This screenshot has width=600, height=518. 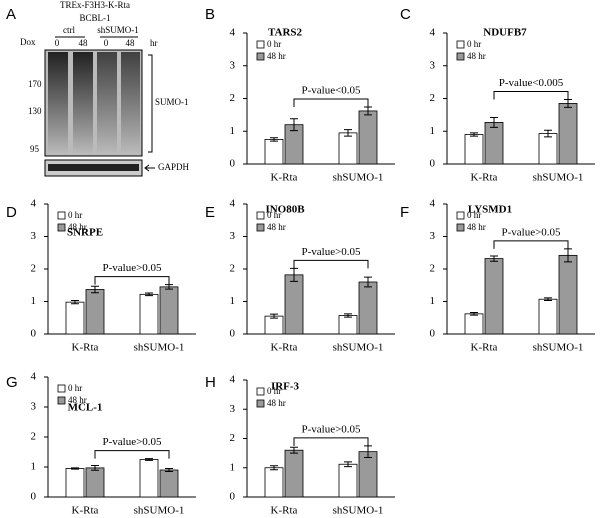 I want to click on parent-line: BCBL-1, so click(x=94, y=18).